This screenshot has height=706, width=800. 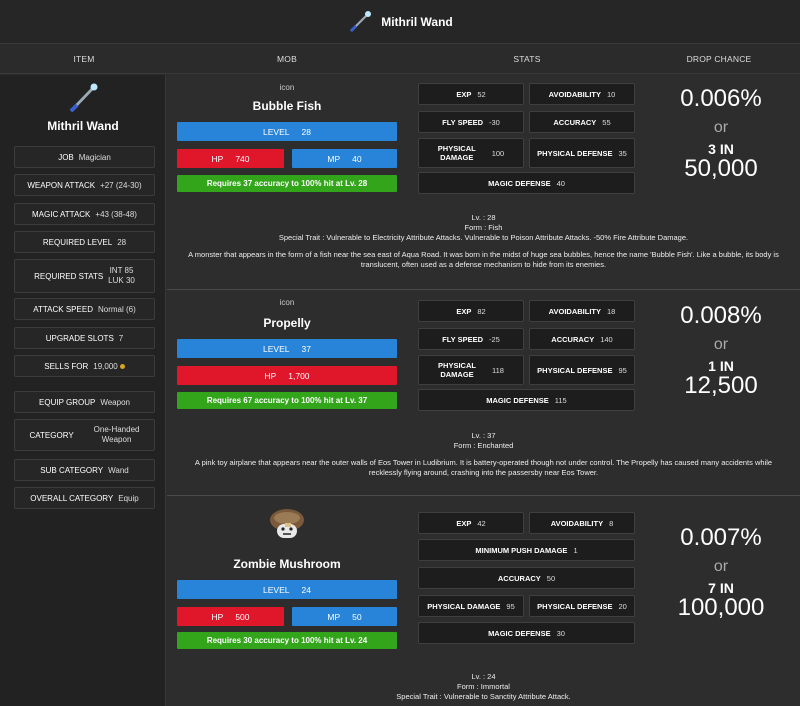 I want to click on meso-coin-icon, so click(x=122, y=366).